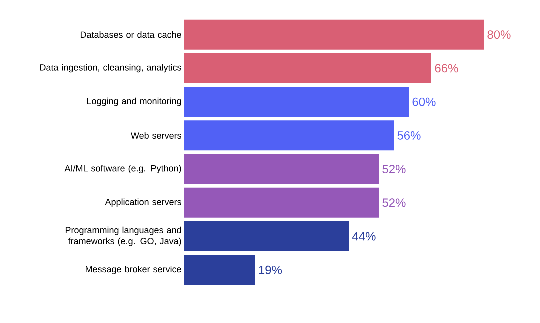 The width and height of the screenshot is (540, 323). Describe the element at coordinates (424, 102) in the screenshot. I see `data-label: 60%` at that location.